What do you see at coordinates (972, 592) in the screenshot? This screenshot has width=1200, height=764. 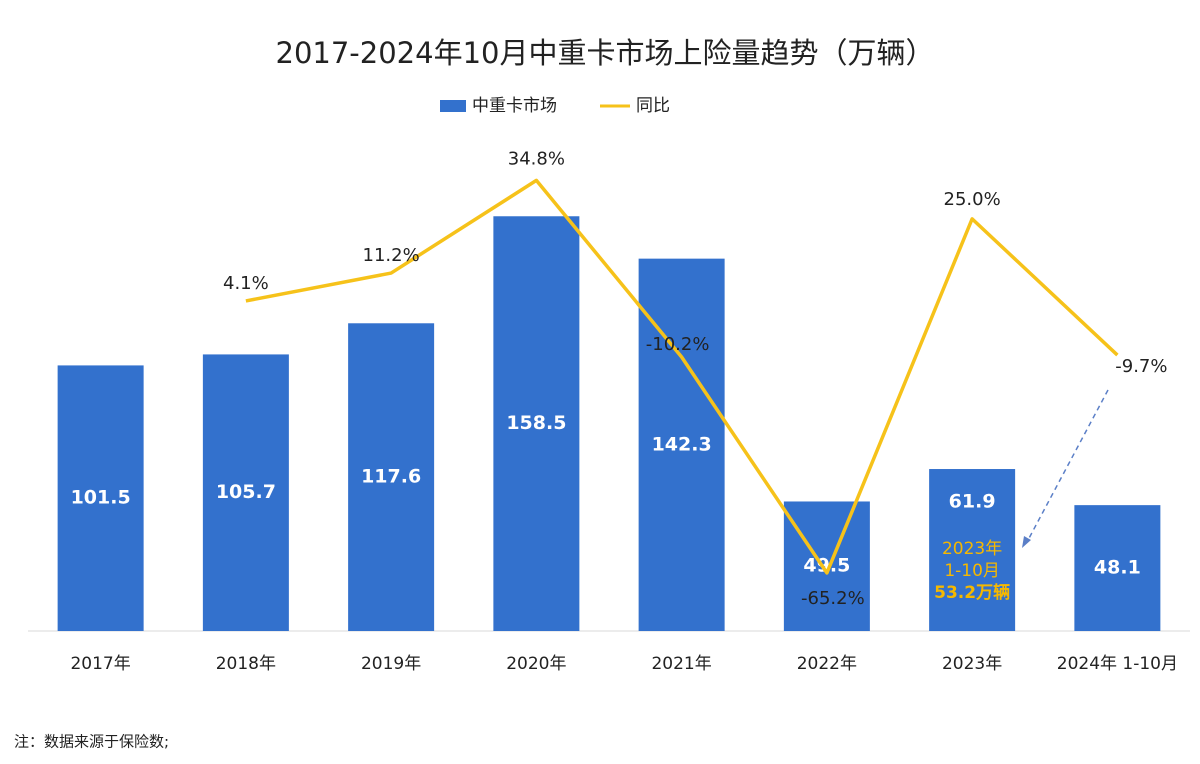 I see `annotation: 53.2万辆` at bounding box center [972, 592].